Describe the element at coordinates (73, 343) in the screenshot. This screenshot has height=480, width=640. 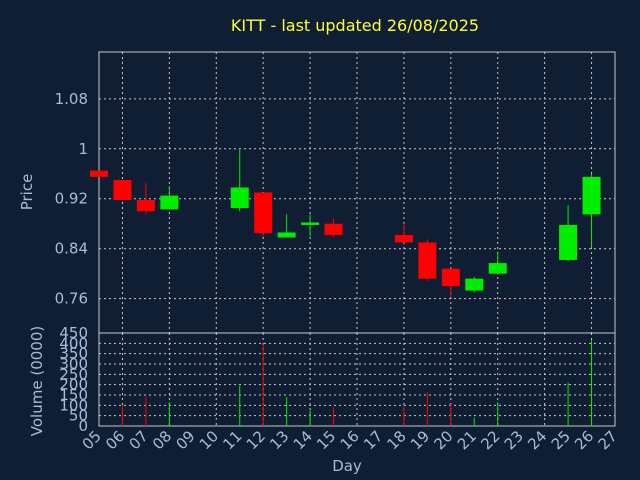
I see `volume-tick-label: 400` at that location.